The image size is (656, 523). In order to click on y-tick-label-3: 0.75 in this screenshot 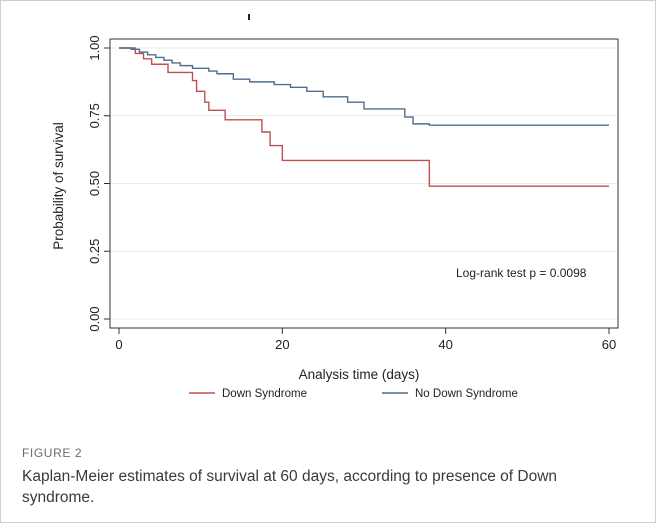, I will do `click(94, 115)`.